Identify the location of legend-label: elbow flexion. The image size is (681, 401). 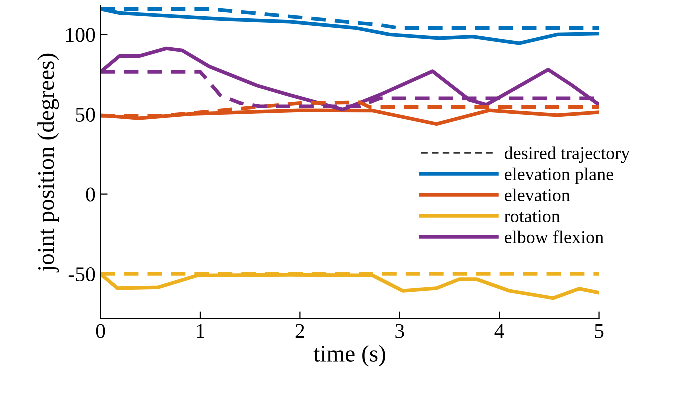
(554, 237).